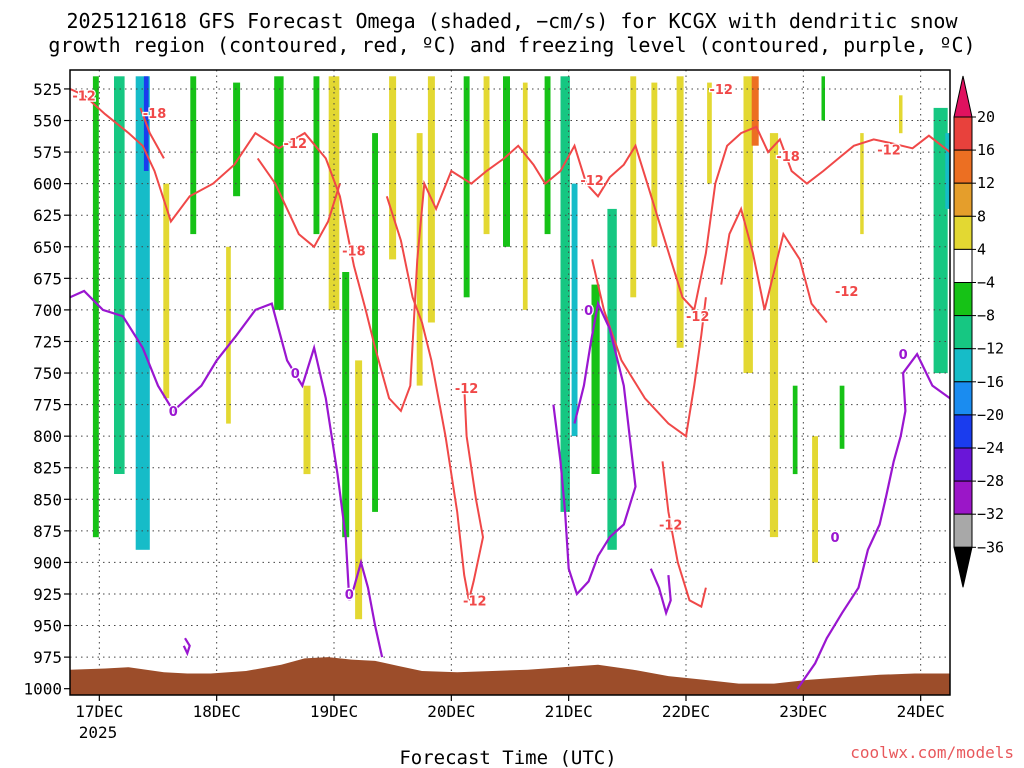 The image size is (1024, 768). What do you see at coordinates (47, 342) in the screenshot?
I see `y-tick-label: 725` at bounding box center [47, 342].